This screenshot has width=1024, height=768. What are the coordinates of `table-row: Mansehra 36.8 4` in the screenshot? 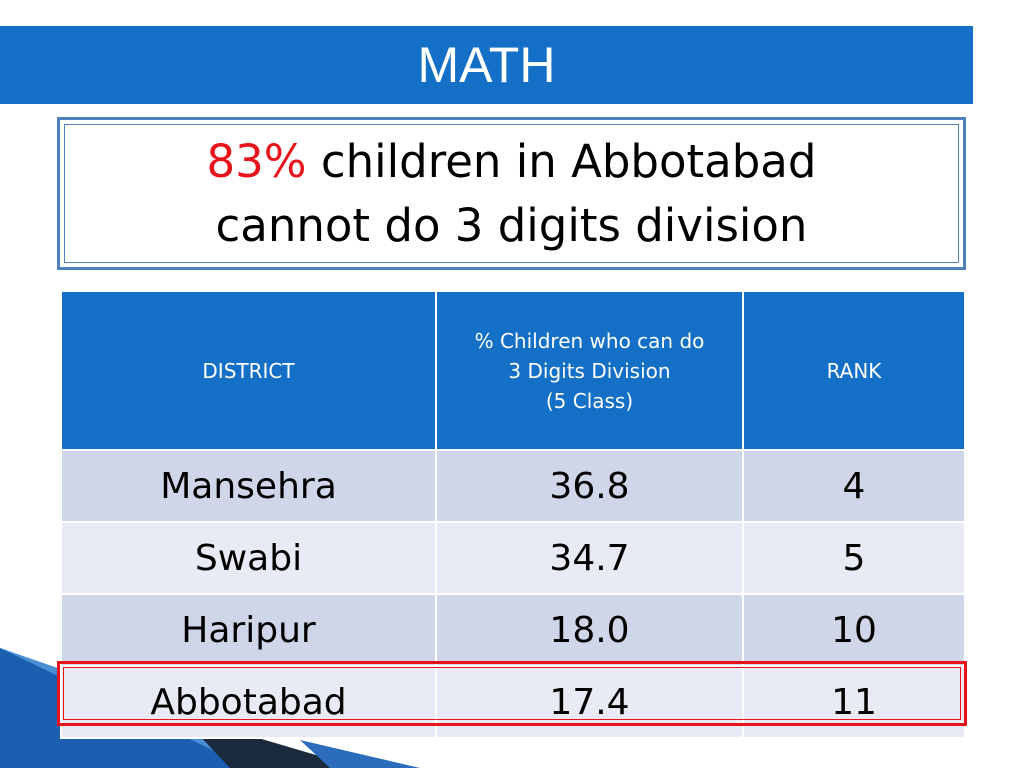 It's located at (513, 486).